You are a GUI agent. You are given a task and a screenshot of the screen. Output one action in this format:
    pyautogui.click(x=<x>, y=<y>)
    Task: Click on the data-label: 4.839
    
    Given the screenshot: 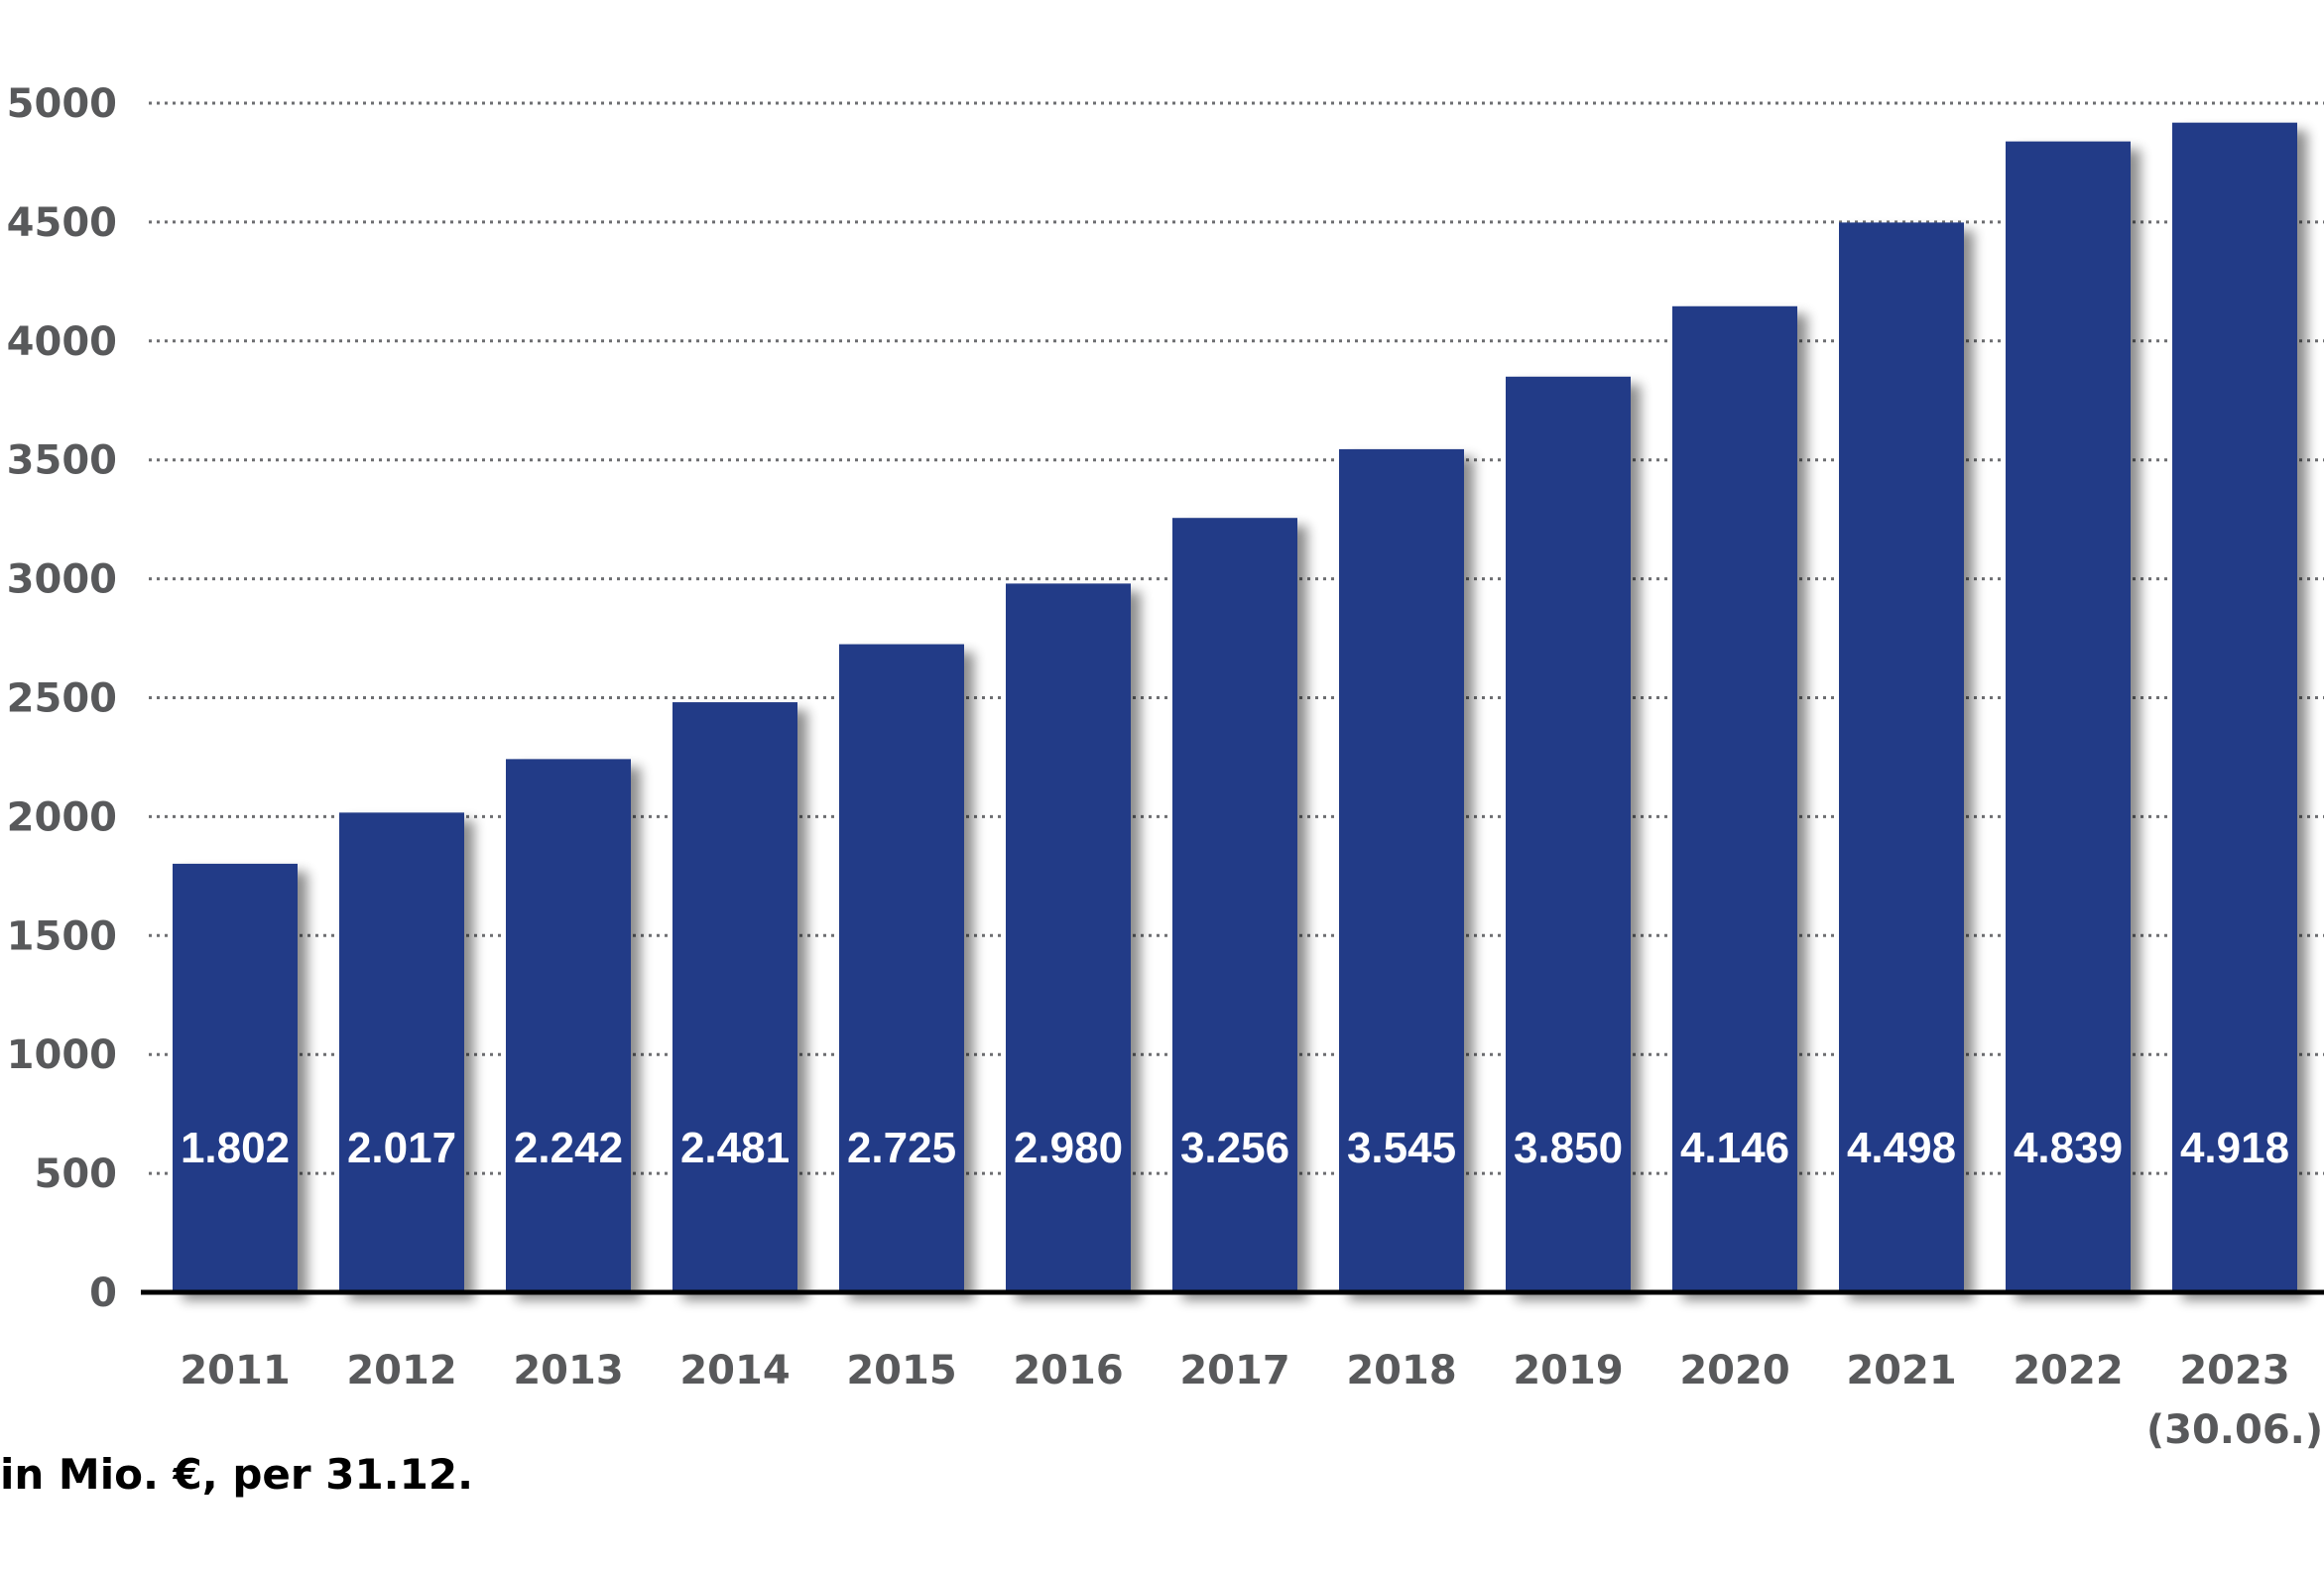 What is the action you would take?
    pyautogui.click(x=2068, y=1148)
    